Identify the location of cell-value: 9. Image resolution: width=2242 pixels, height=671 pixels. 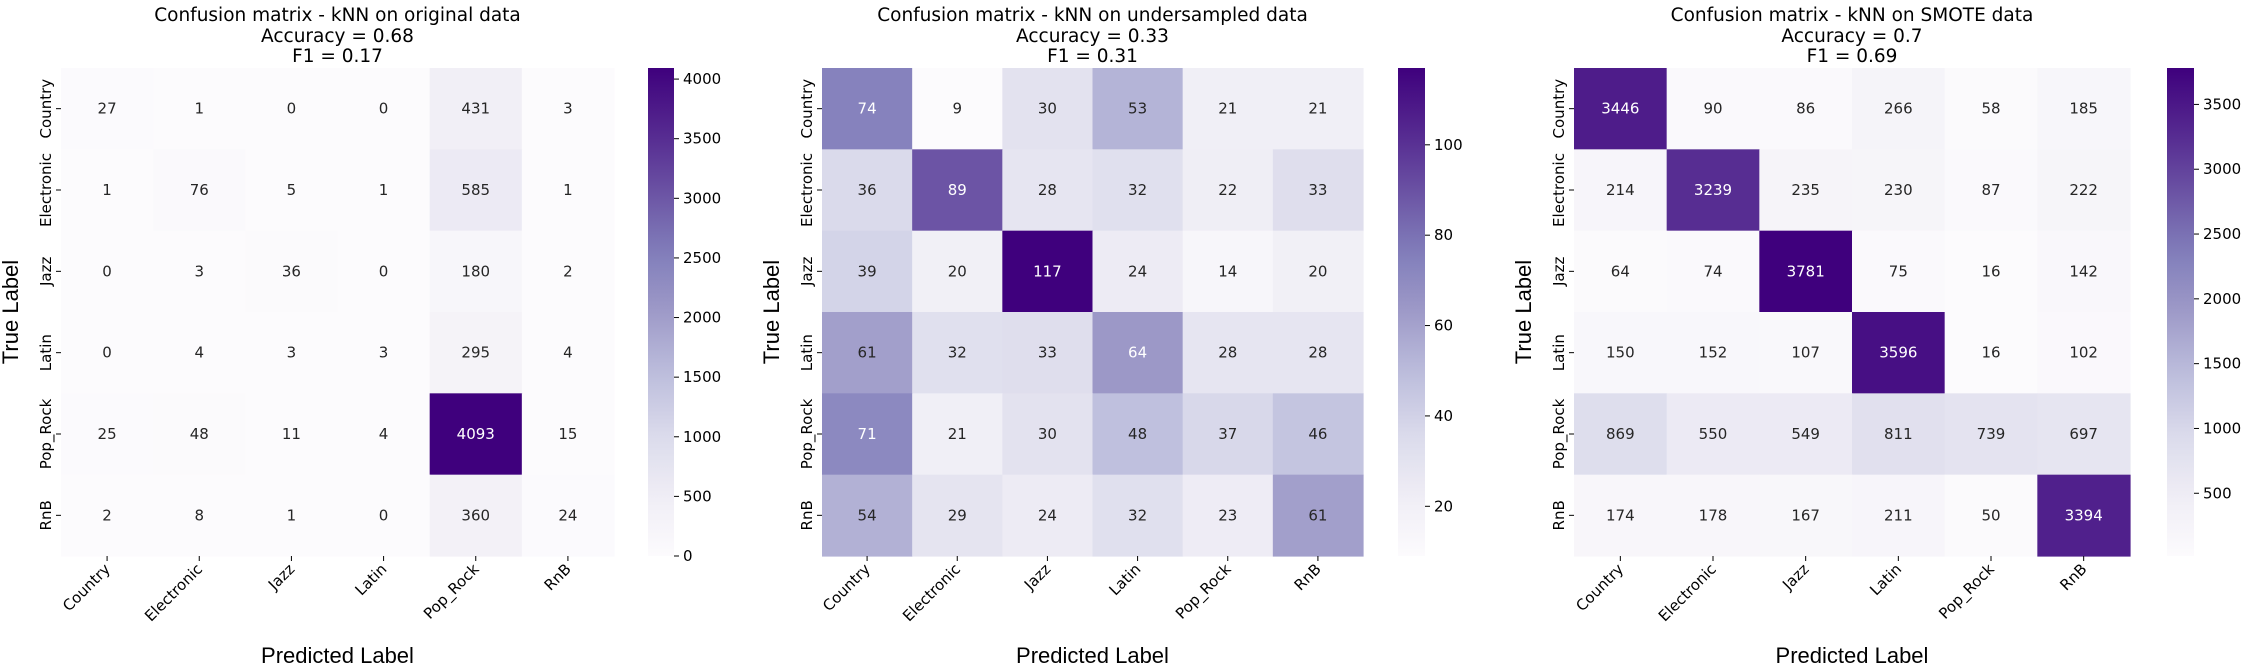
(957, 109).